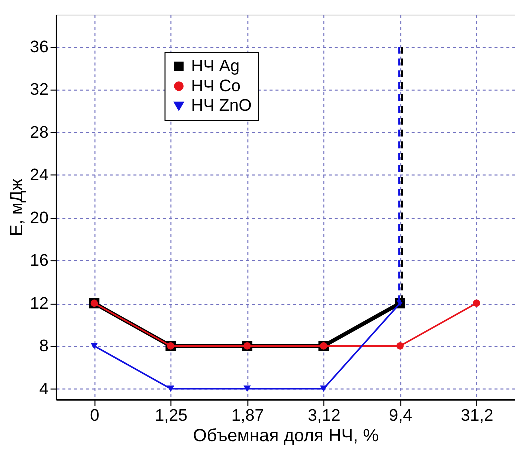 The width and height of the screenshot is (515, 467). Describe the element at coordinates (44, 388) in the screenshot. I see `y-tick-label: 4` at that location.